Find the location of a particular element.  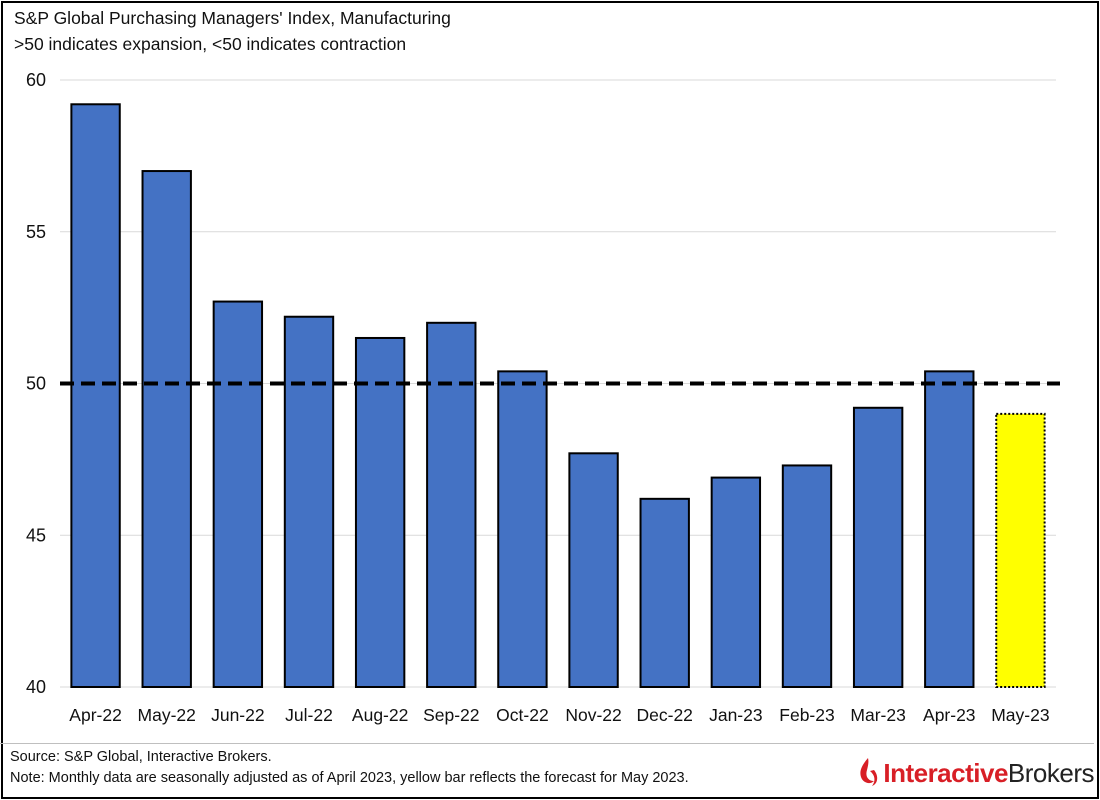

x-tick-label-May-23: May-23 is located at coordinates (1020, 715).